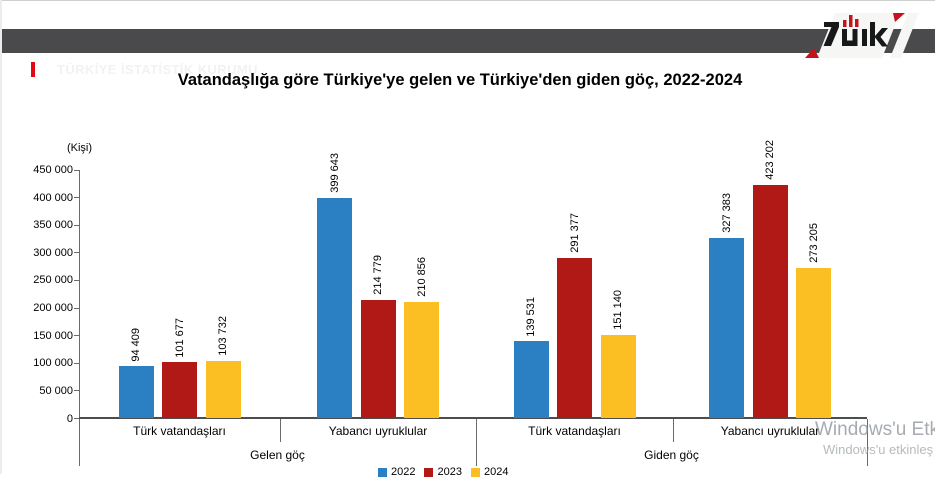 The height and width of the screenshot is (479, 935). What do you see at coordinates (223, 390) in the screenshot?
I see `bar-2024-group1` at bounding box center [223, 390].